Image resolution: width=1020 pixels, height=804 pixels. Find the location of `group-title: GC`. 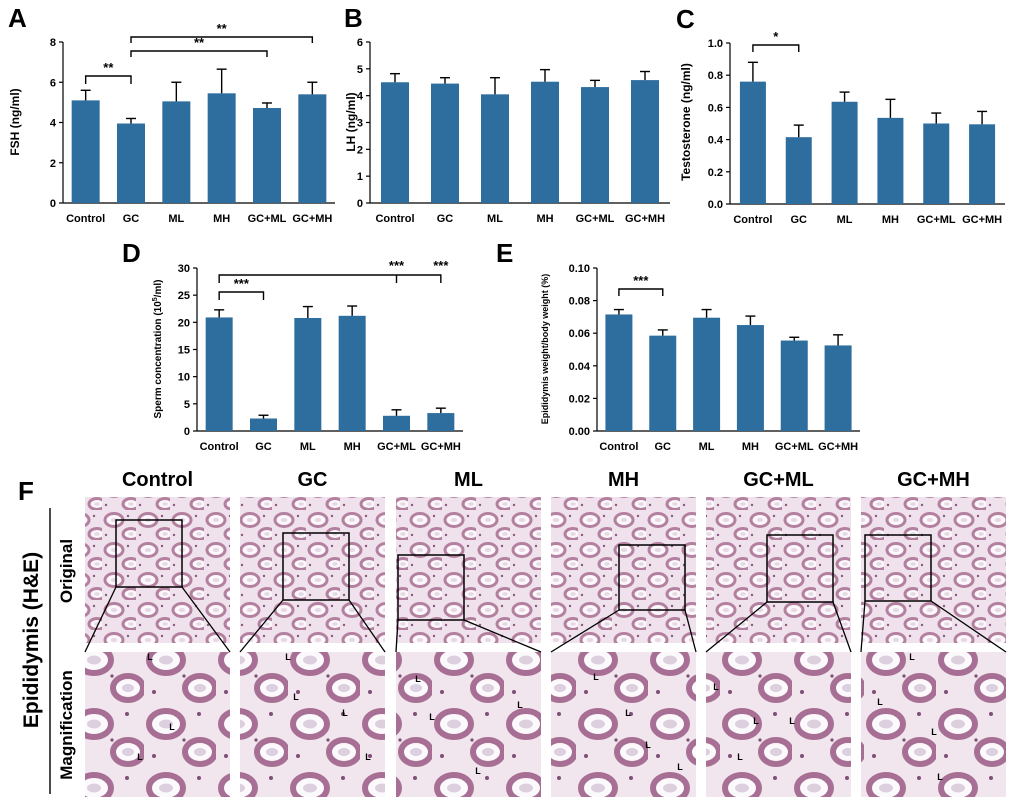

group-title: GC is located at coordinates (313, 480).